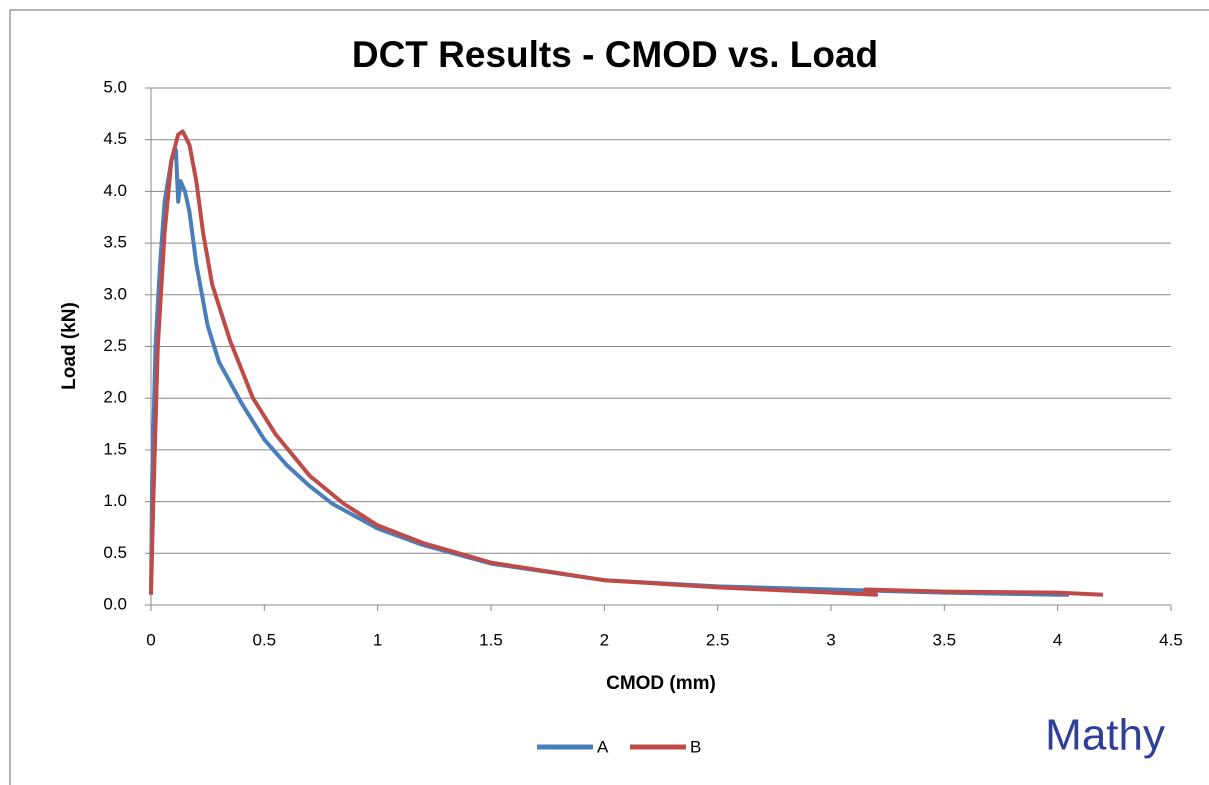 This screenshot has width=1209, height=785. Describe the element at coordinates (115, 345) in the screenshot. I see `y-tick-label: 2.5` at that location.